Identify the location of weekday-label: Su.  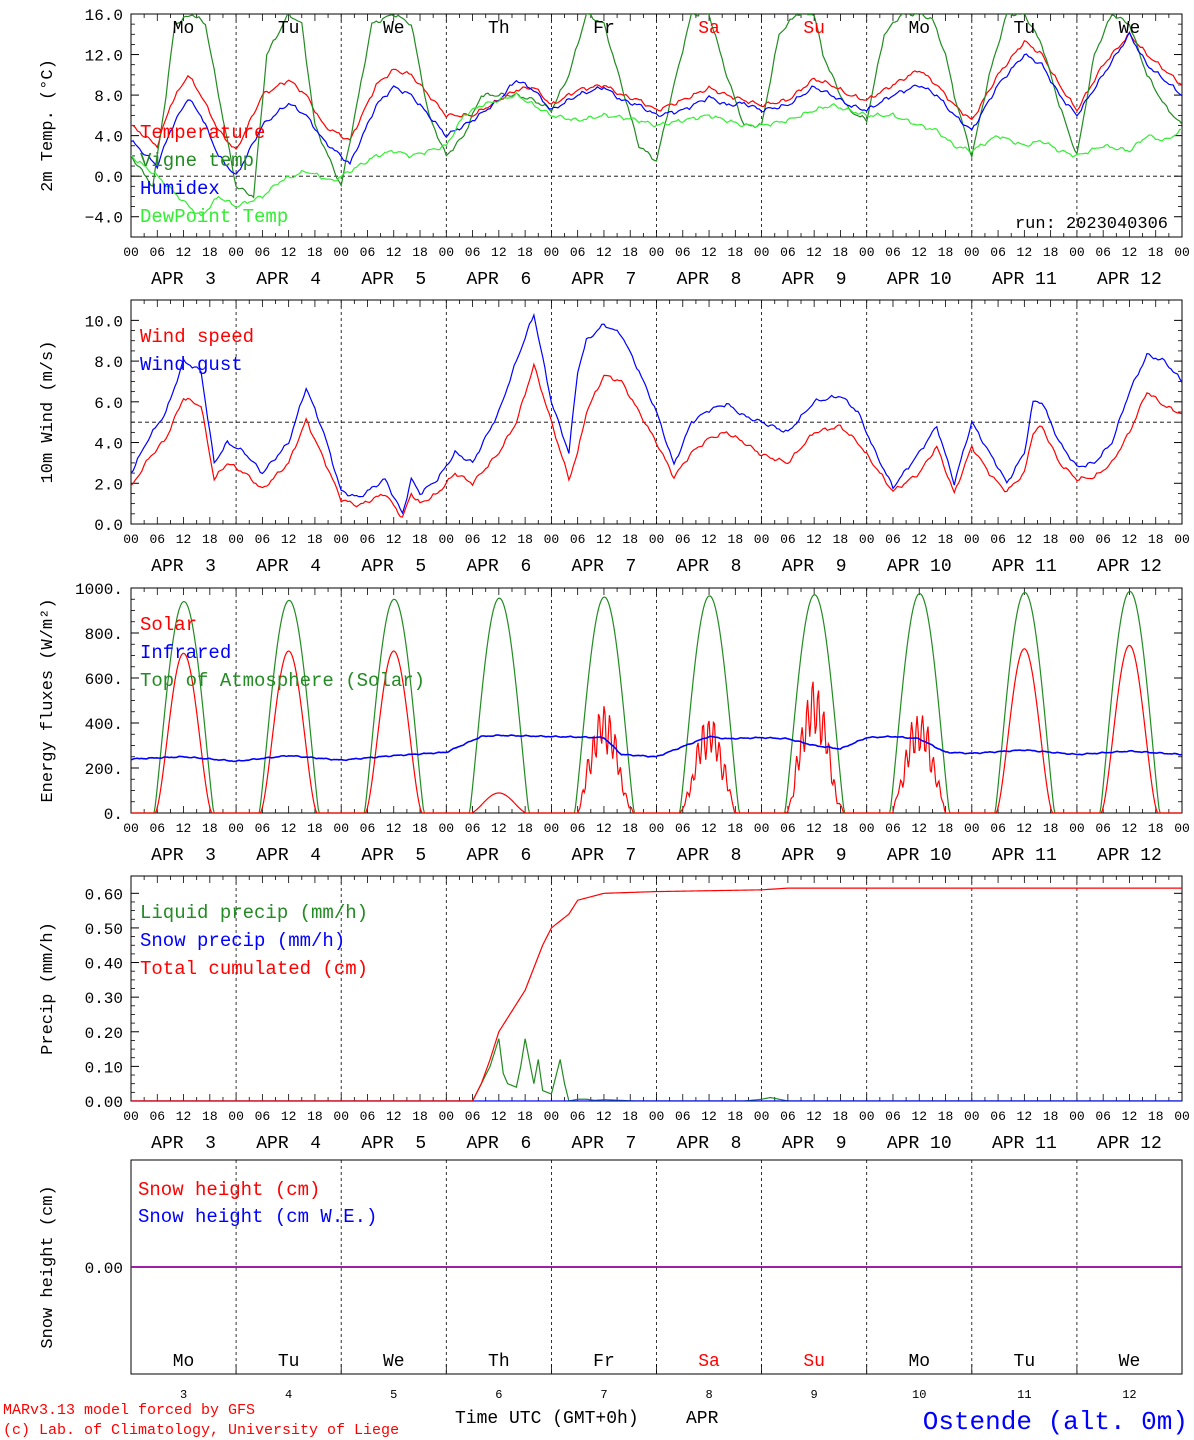
(814, 29).